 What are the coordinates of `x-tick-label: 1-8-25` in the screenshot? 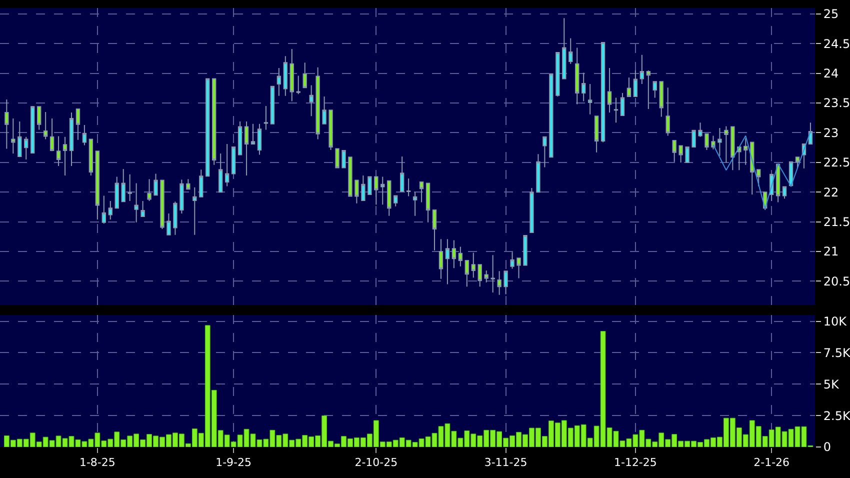 It's located at (97, 463).